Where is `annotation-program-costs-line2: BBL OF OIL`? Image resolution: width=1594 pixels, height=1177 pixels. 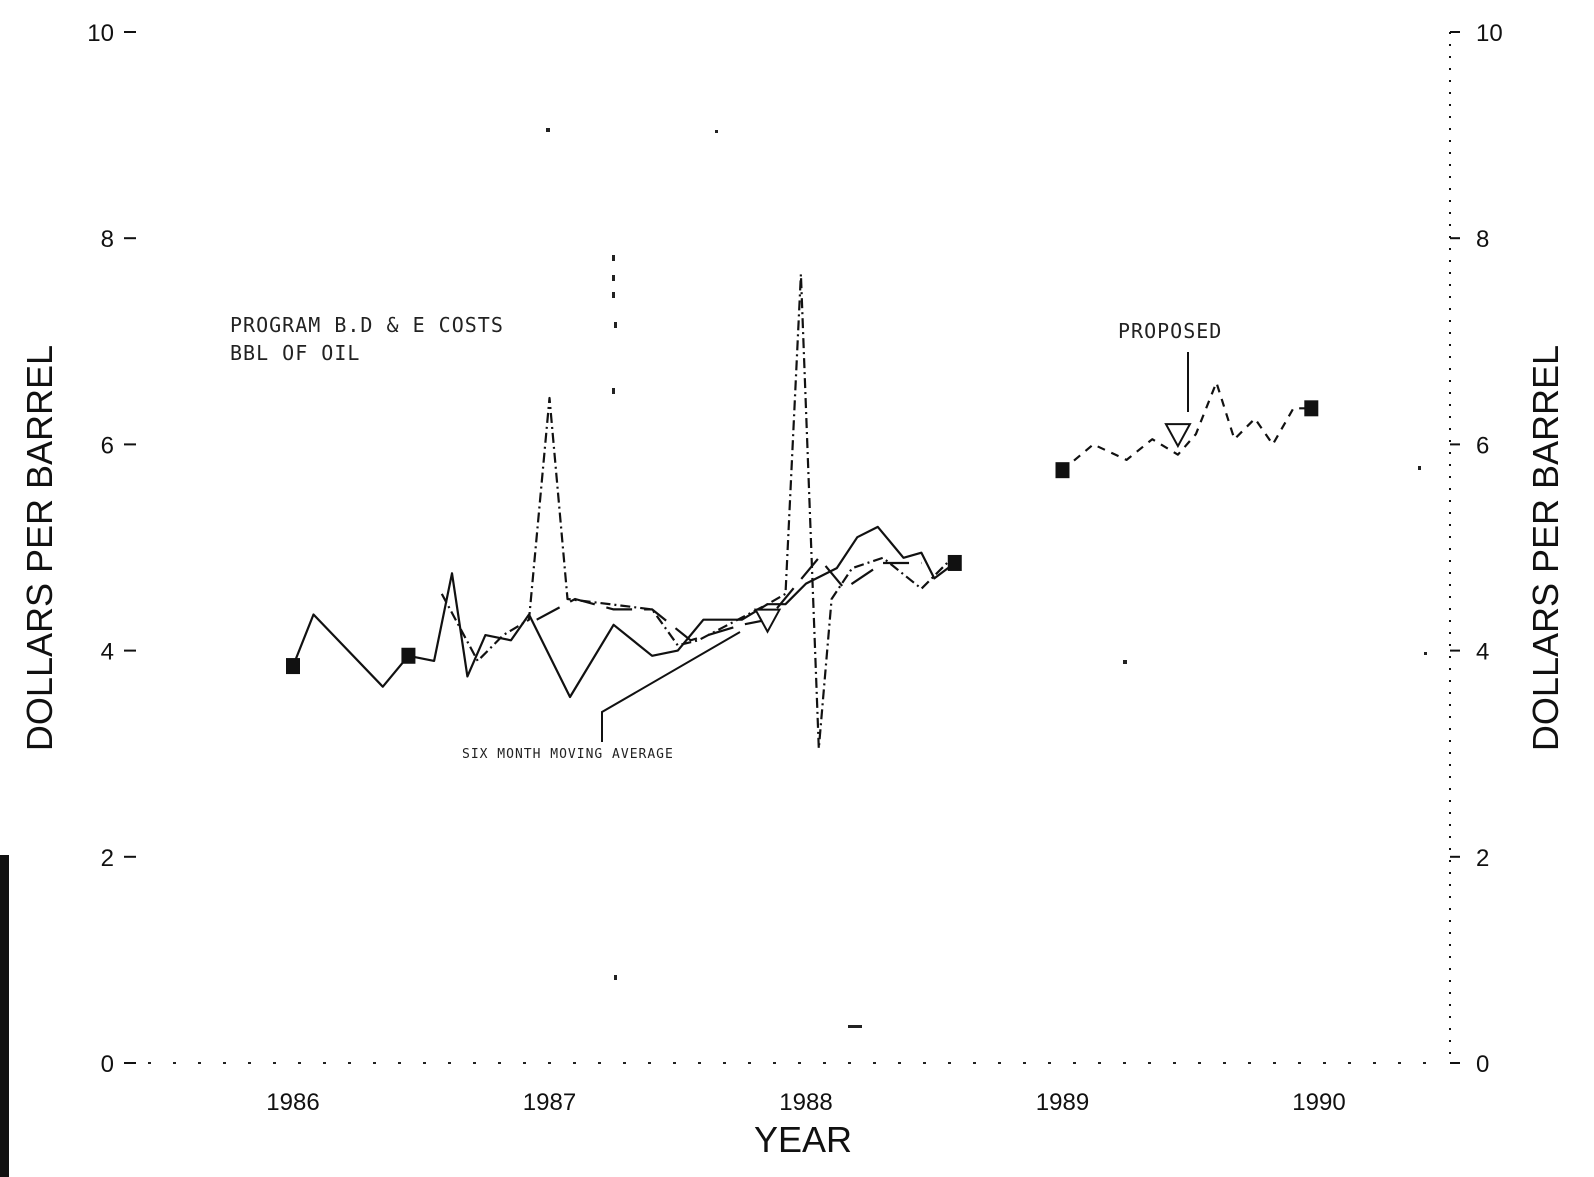
annotation-program-costs-line2: BBL OF OIL is located at coordinates (295, 353).